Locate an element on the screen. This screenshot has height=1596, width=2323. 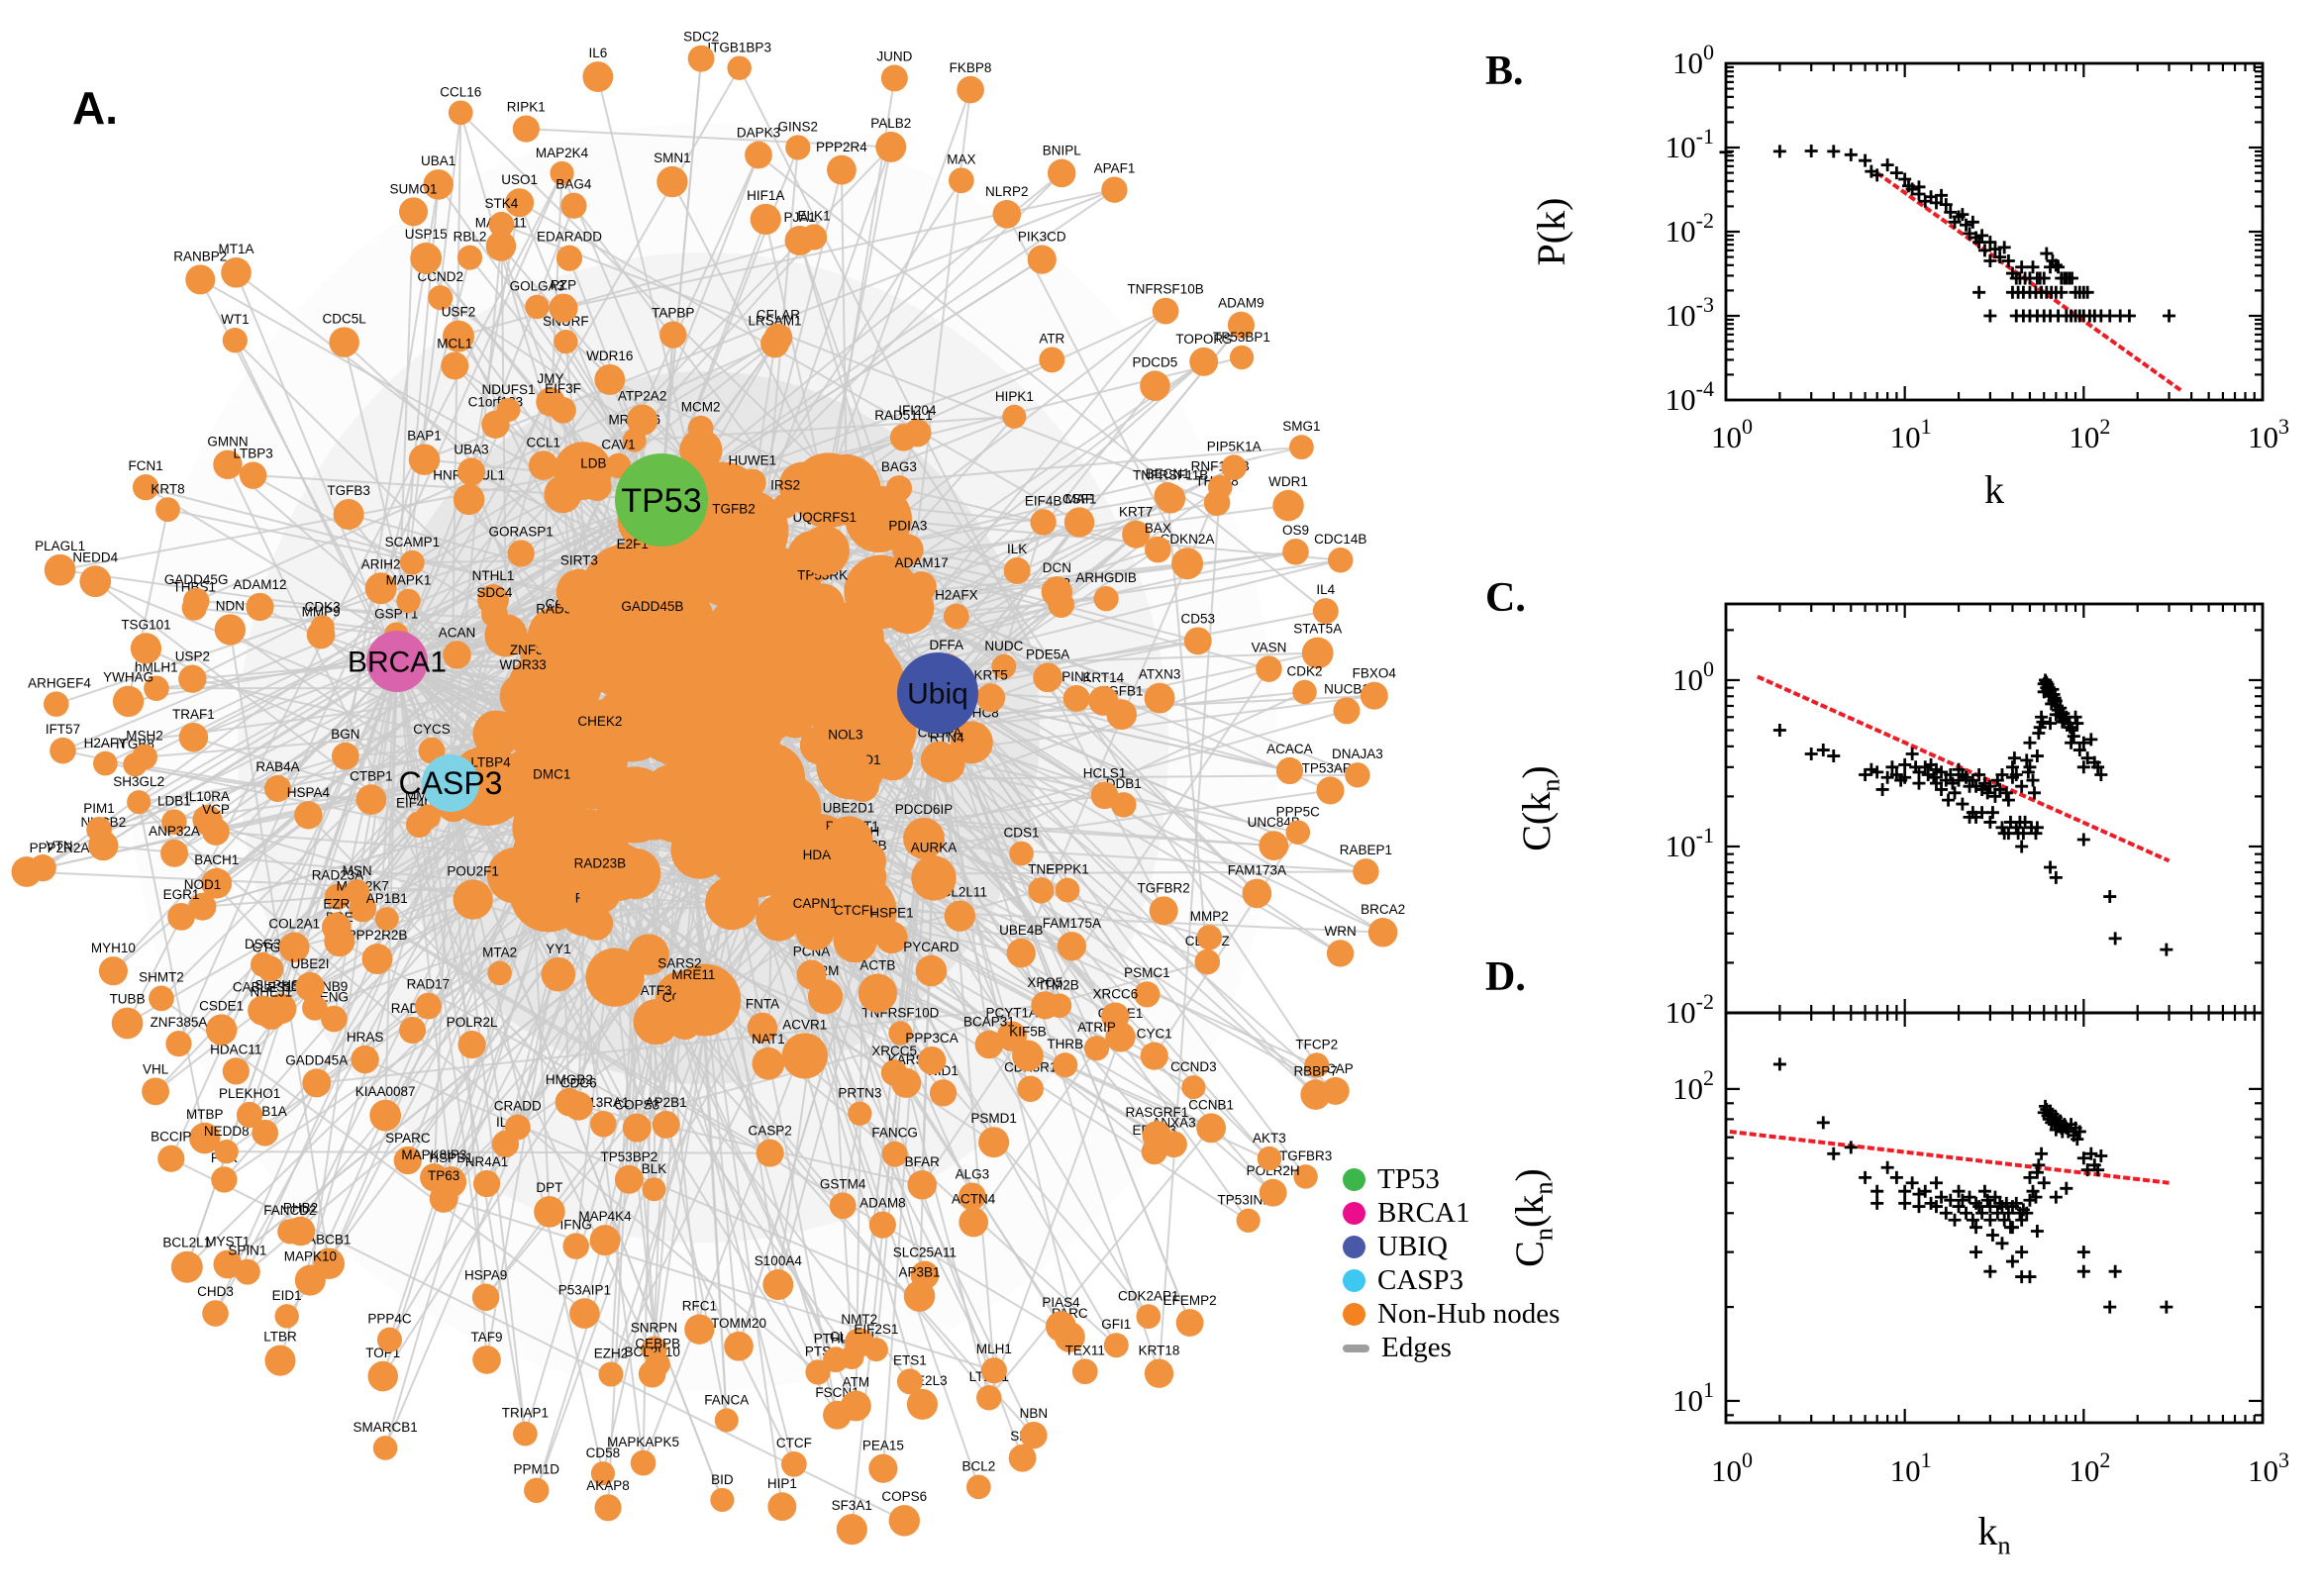
network-node-label: PPP2R4 is located at coordinates (842, 147).